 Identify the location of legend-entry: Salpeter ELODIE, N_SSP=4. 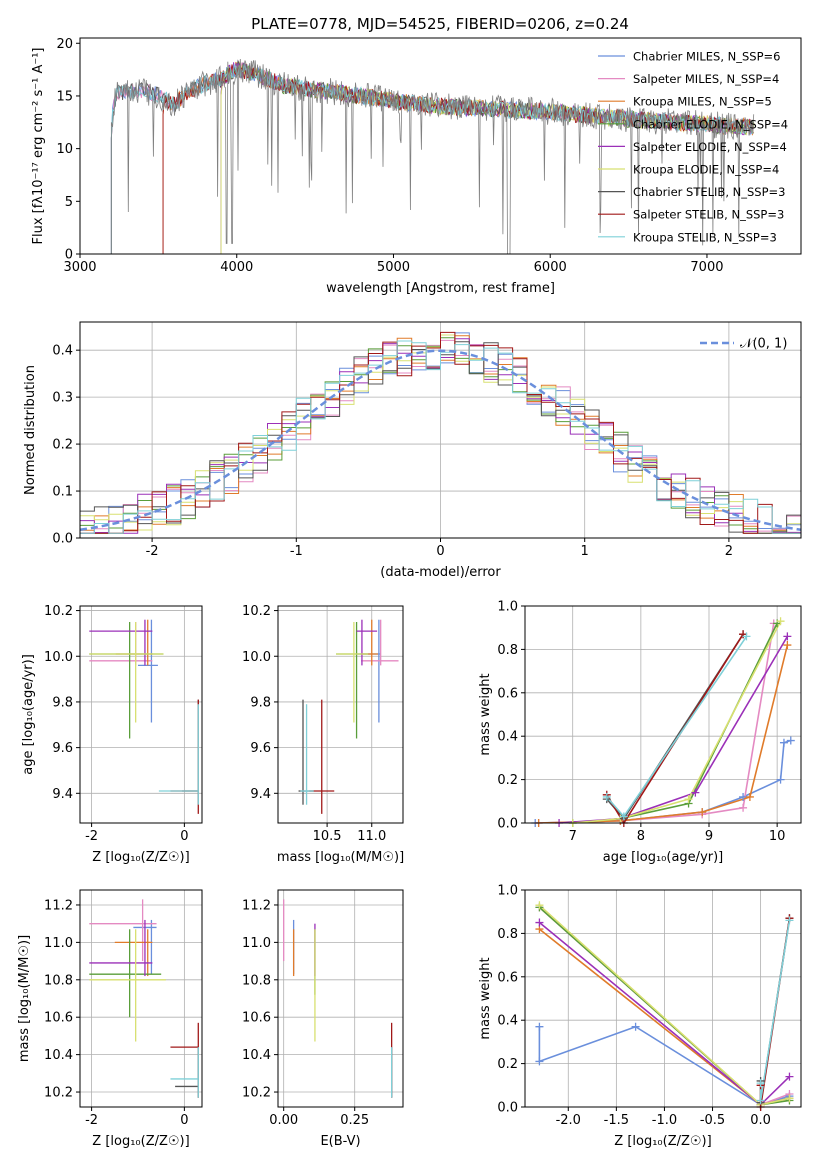
(710, 147).